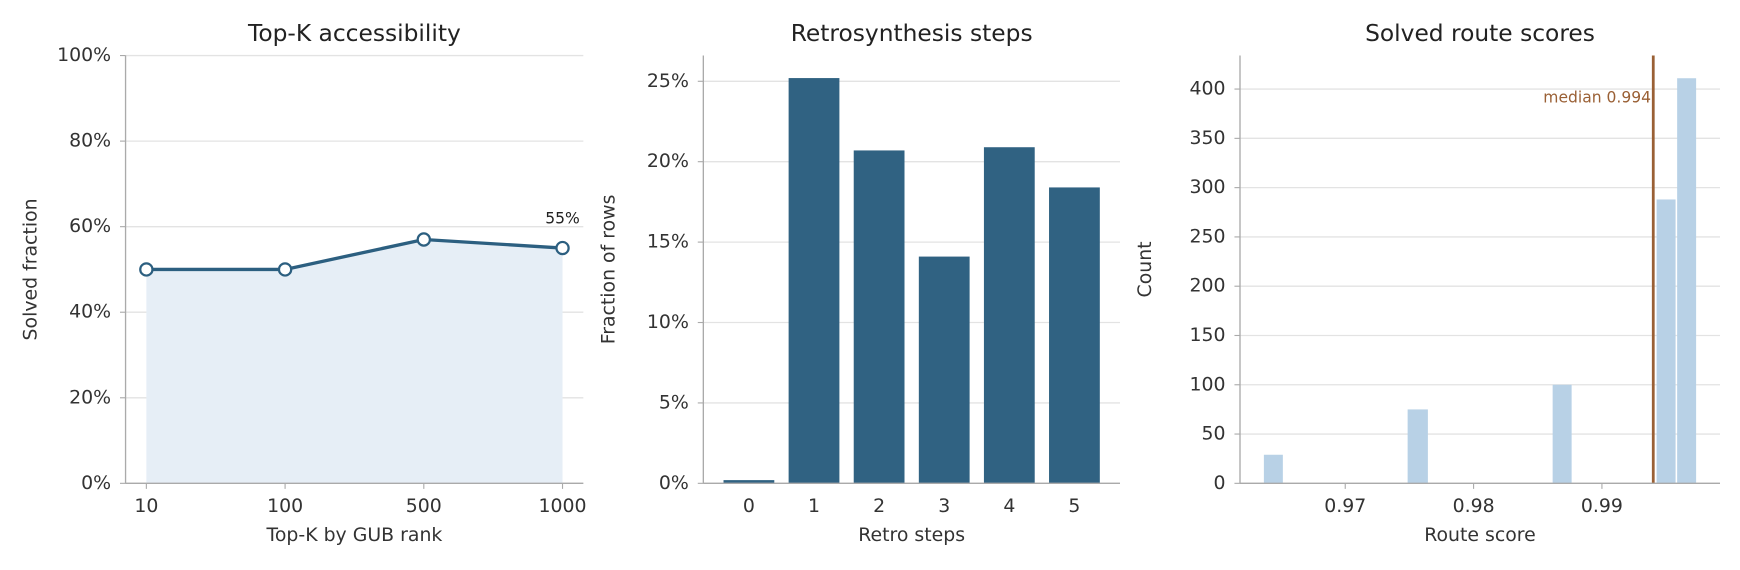 Image resolution: width=1740 pixels, height=570 pixels. Describe the element at coordinates (1208, 89) in the screenshot. I see `y-tick-label: 400` at that location.